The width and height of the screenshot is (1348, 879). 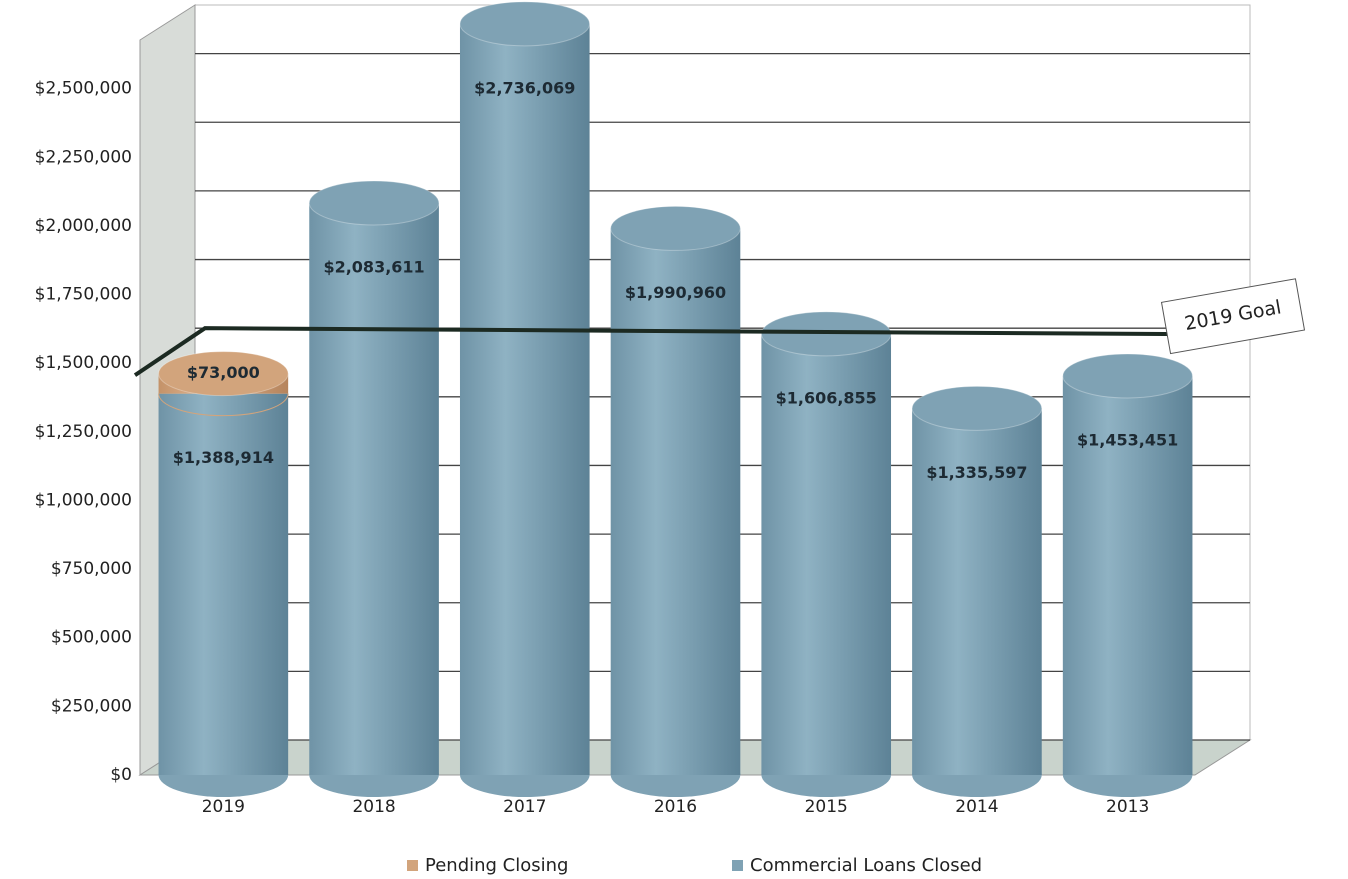 I want to click on x-tick-label: 2019, so click(x=223, y=807).